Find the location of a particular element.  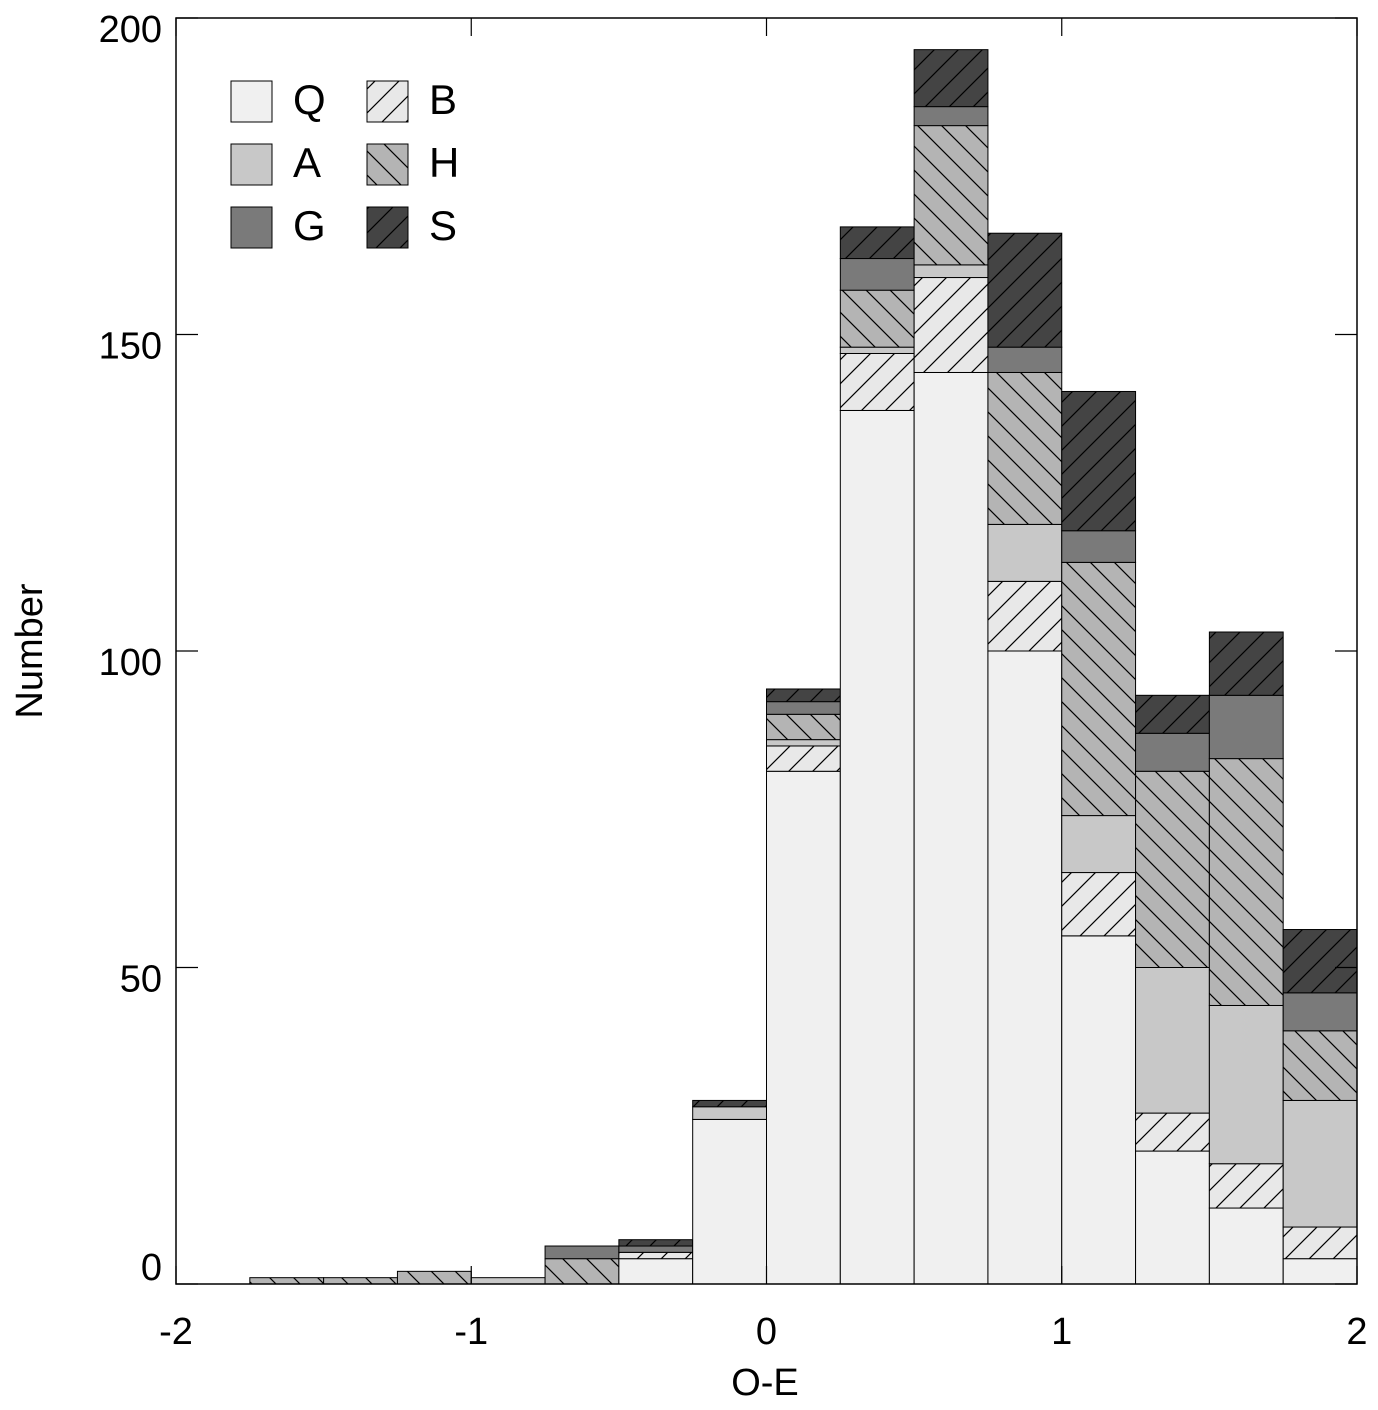

y-tick-label: 150 is located at coordinates (130, 347).